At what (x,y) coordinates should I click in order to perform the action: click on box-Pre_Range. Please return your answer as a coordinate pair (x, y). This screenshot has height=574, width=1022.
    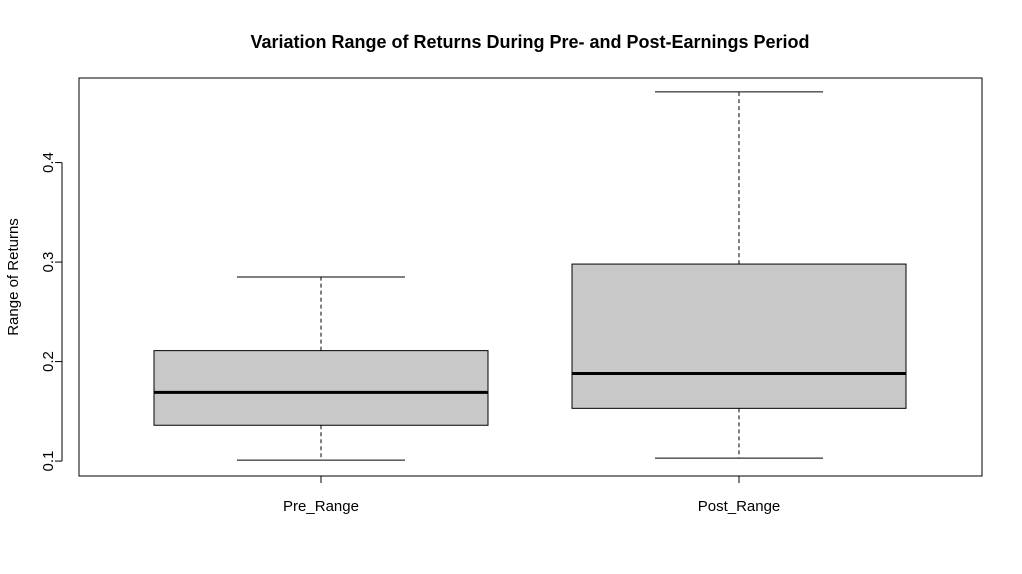
    Looking at the image, I should click on (321, 388).